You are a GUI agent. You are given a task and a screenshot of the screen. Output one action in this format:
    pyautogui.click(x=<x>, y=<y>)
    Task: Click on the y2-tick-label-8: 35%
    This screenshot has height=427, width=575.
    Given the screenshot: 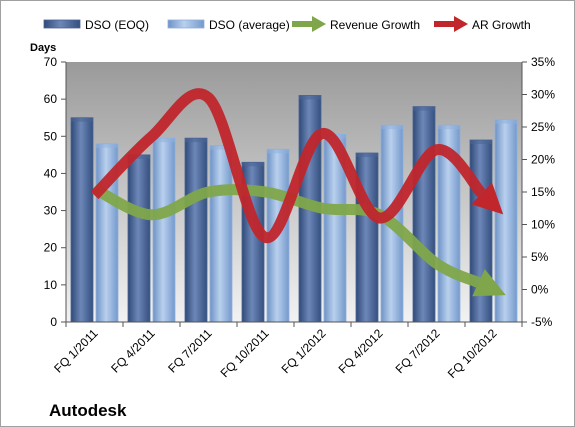 What is the action you would take?
    pyautogui.click(x=543, y=62)
    